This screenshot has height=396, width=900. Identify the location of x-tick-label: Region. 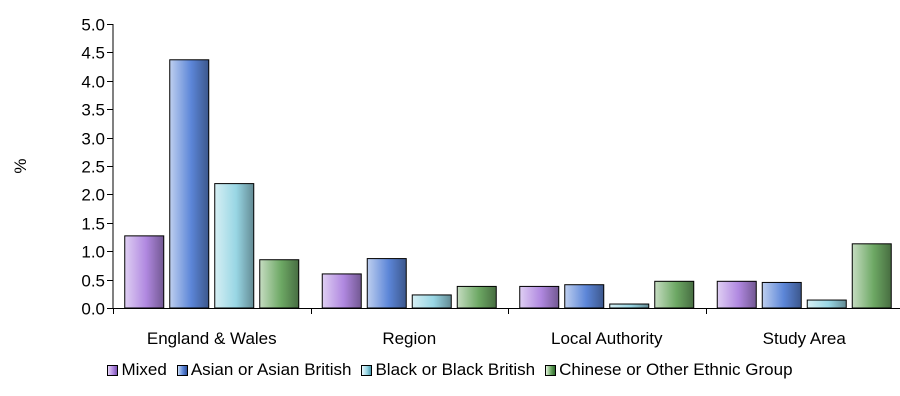
(409, 338).